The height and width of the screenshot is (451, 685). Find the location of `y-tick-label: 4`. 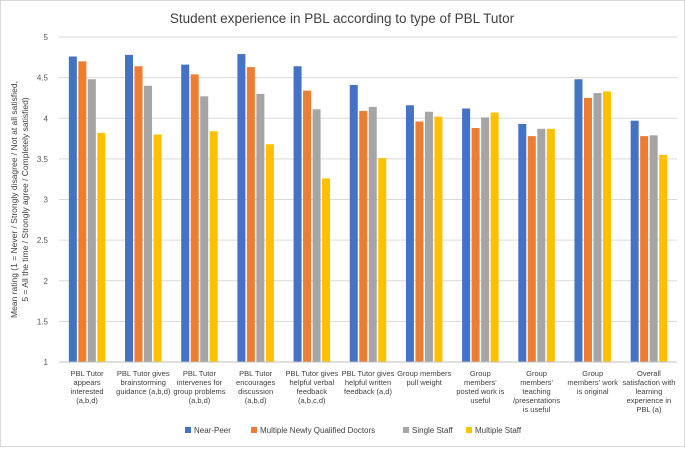

y-tick-label: 4 is located at coordinates (46, 118).